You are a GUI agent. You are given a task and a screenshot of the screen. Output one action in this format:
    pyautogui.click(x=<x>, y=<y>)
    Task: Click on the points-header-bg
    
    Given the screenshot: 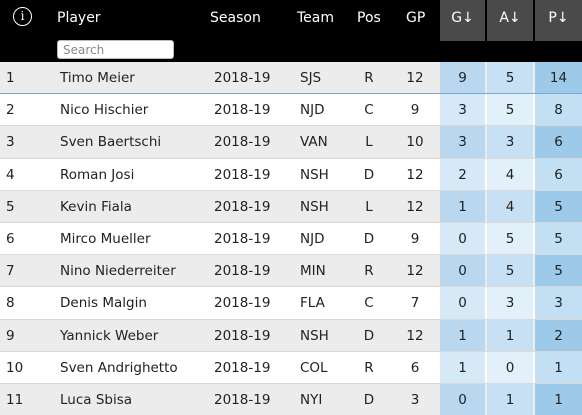 What is the action you would take?
    pyautogui.click(x=558, y=20)
    